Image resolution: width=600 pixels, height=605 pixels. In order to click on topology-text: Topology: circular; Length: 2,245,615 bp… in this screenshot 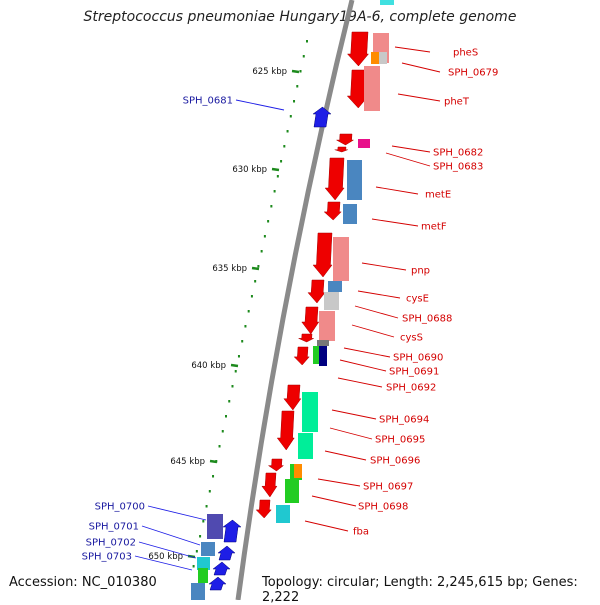, I will do `click(420, 590)`.